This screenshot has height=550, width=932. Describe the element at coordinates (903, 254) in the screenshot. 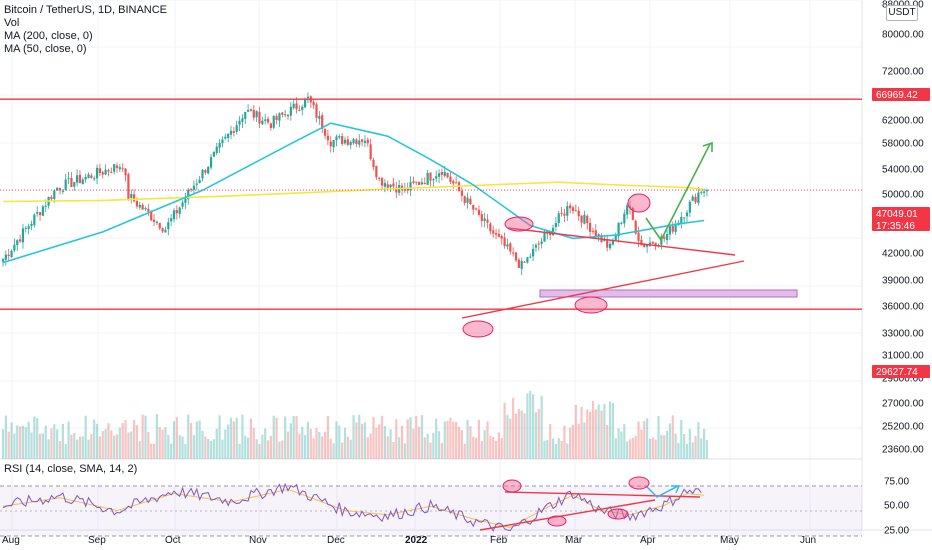

I see `price-tick-label: 42000.00` at that location.